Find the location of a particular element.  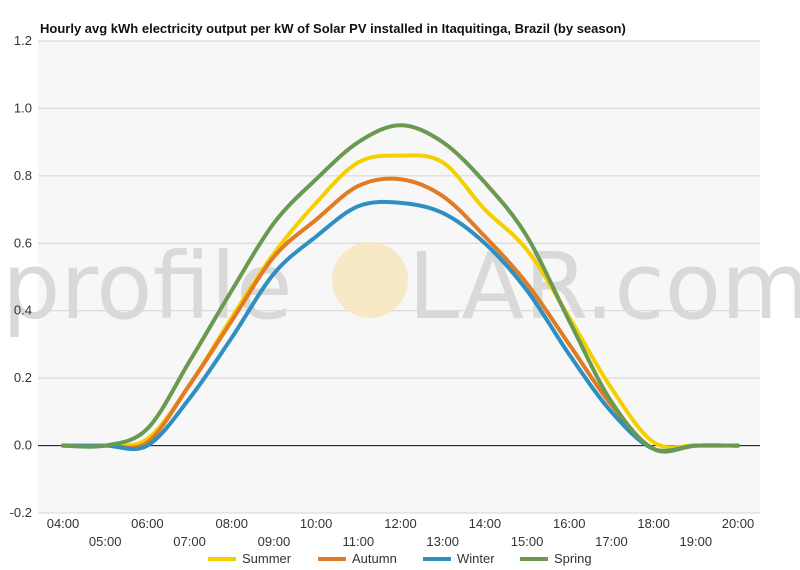

x-tick-label: 11:00 is located at coordinates (359, 541).